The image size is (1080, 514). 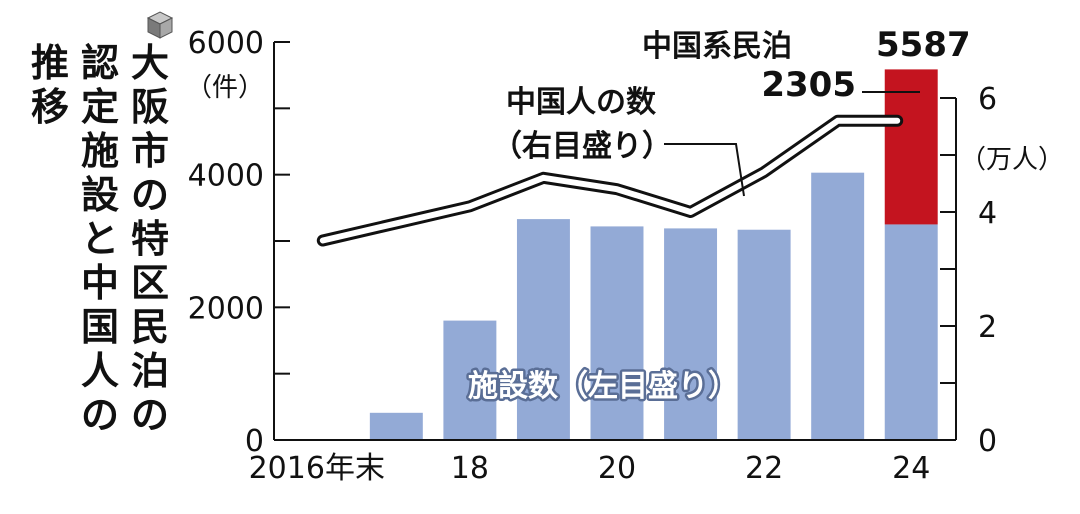 I want to click on x-tick-label: 22, so click(x=764, y=468).